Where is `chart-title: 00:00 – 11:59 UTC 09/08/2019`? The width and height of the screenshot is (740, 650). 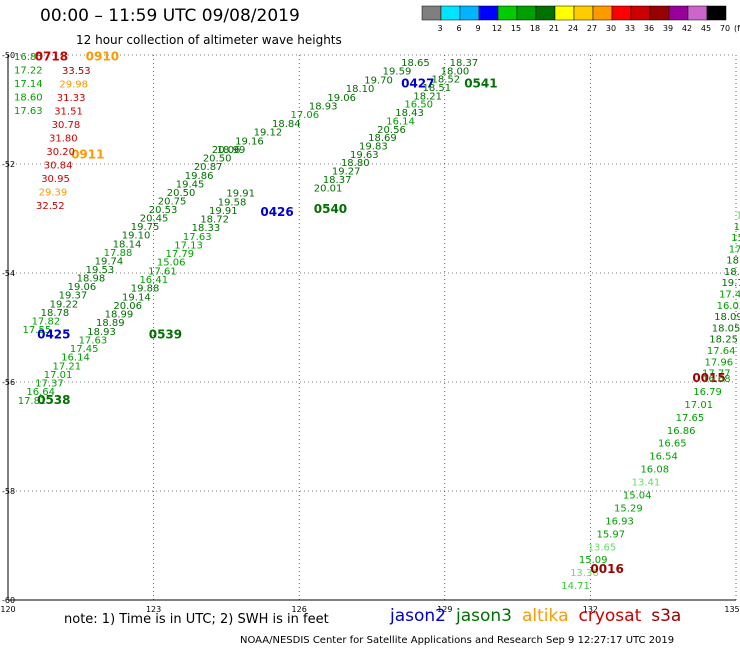
chart-title: 00:00 – 11:59 UTC 09/08/2019 is located at coordinates (170, 16).